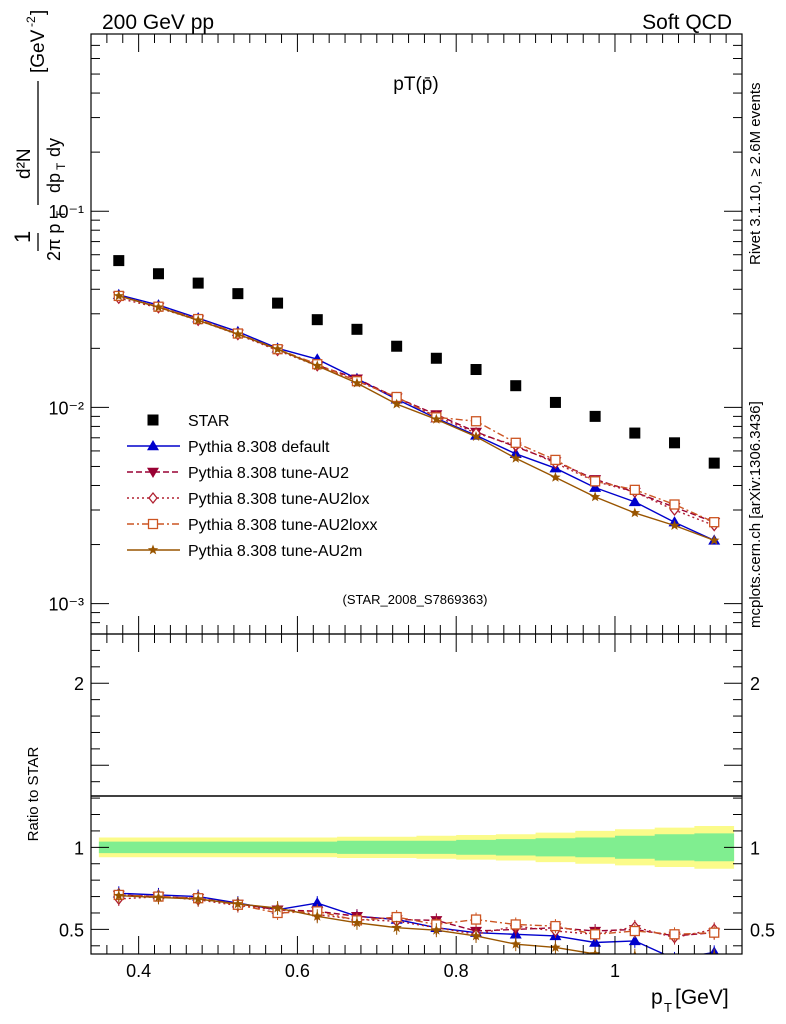  What do you see at coordinates (615, 971) in the screenshot?
I see `ratio-x-tick-label: 1` at bounding box center [615, 971].